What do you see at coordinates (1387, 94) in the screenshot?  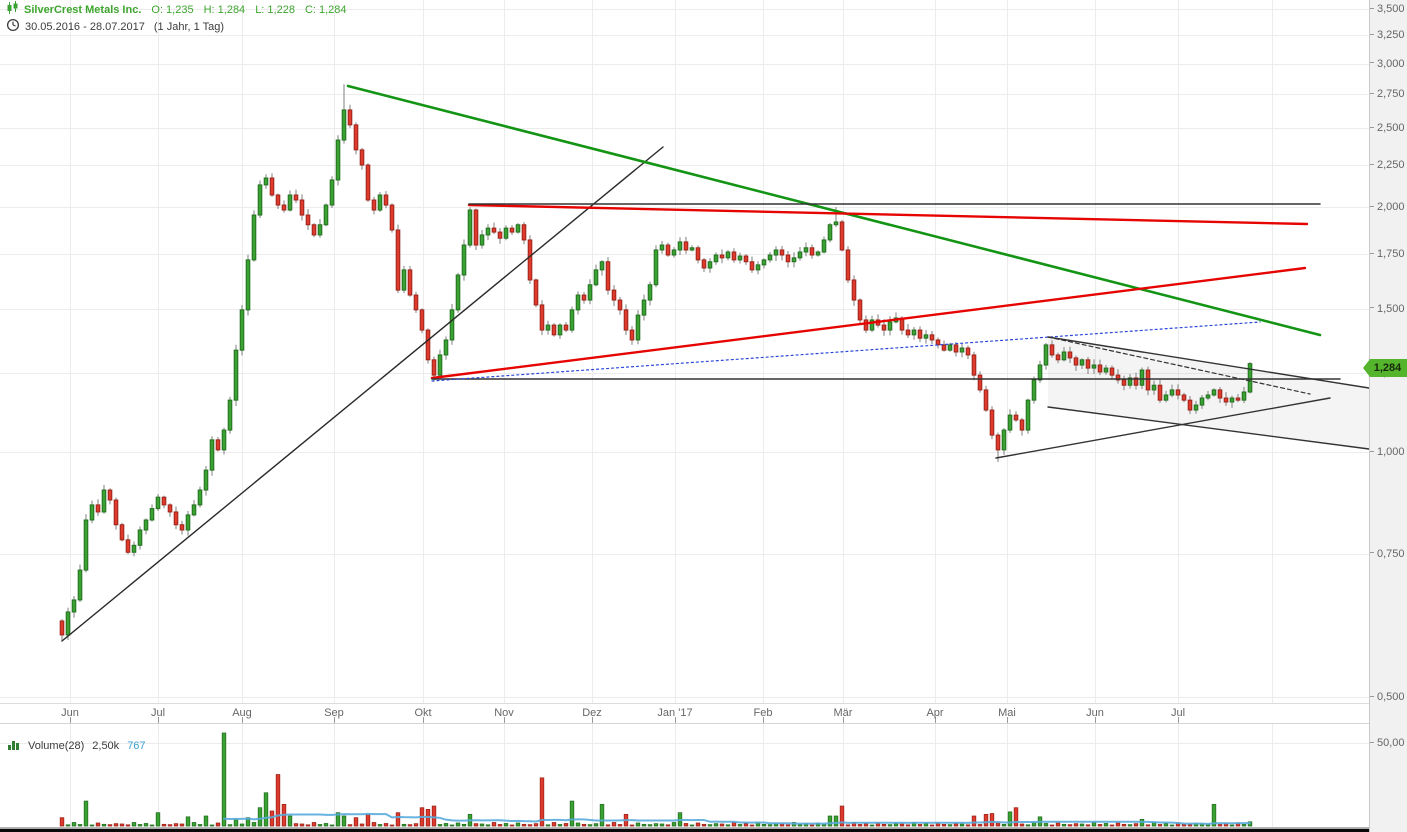 I see `price-axis-label: 2,750` at bounding box center [1387, 94].